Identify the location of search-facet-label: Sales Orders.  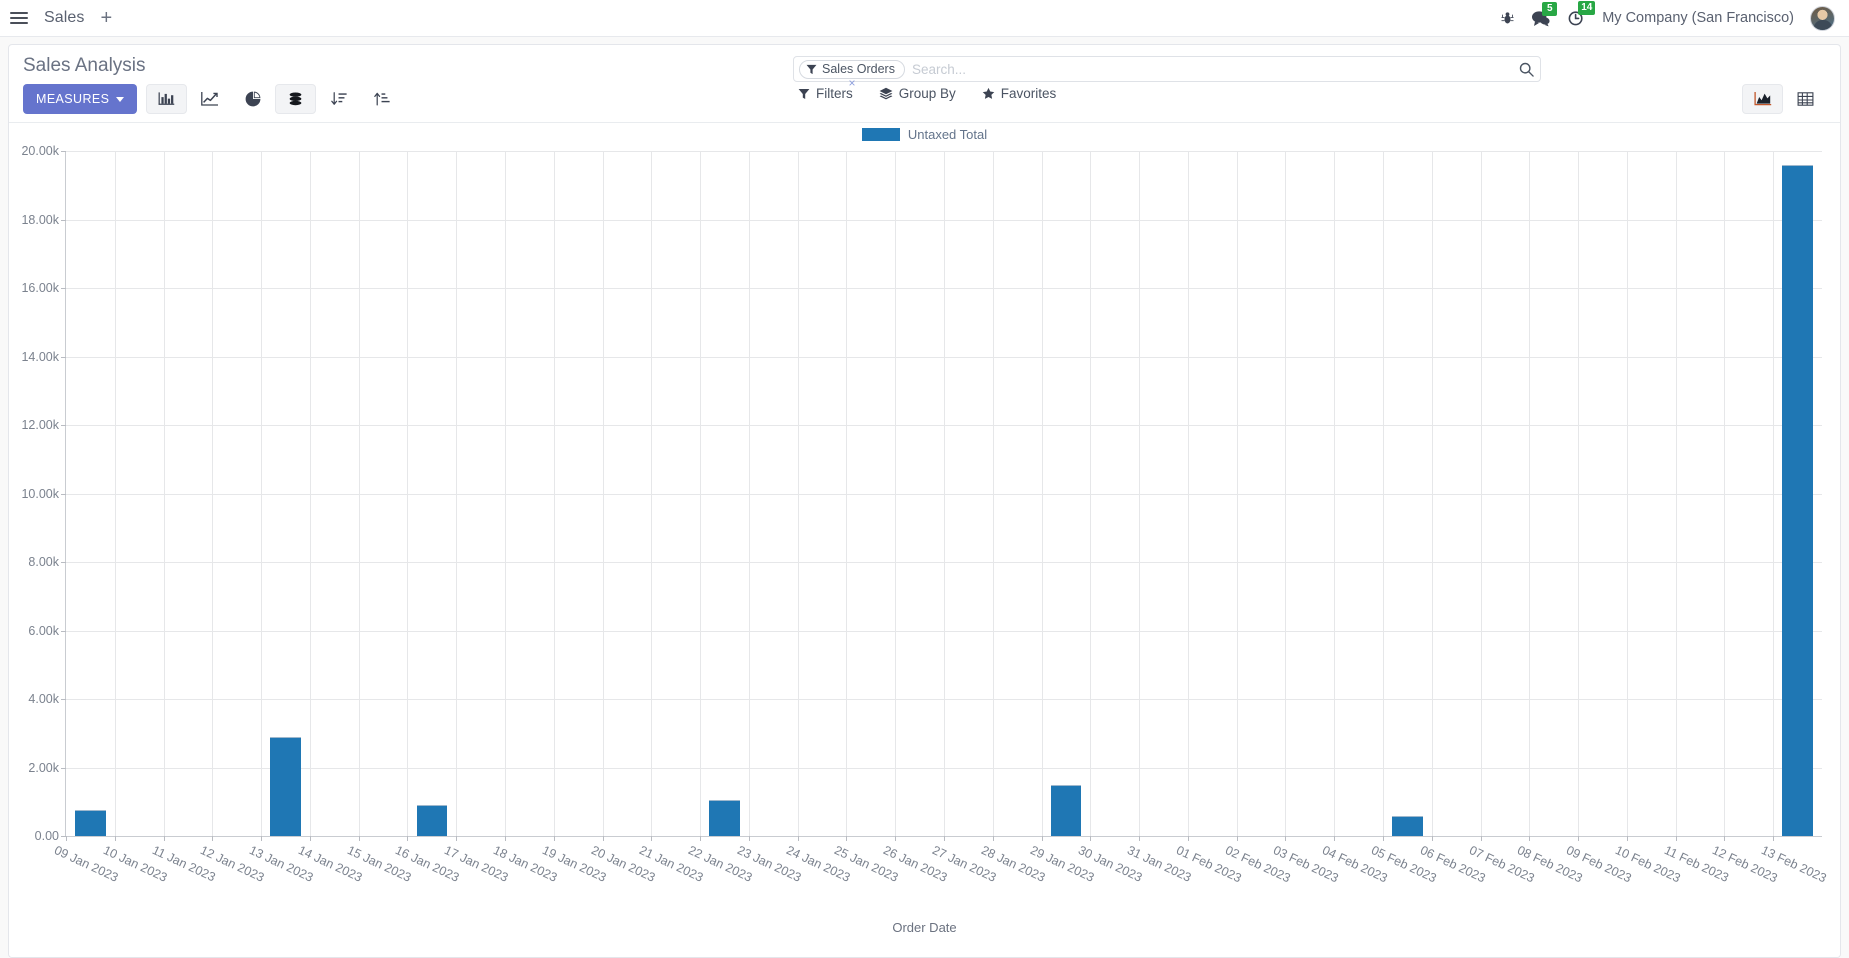
(858, 69).